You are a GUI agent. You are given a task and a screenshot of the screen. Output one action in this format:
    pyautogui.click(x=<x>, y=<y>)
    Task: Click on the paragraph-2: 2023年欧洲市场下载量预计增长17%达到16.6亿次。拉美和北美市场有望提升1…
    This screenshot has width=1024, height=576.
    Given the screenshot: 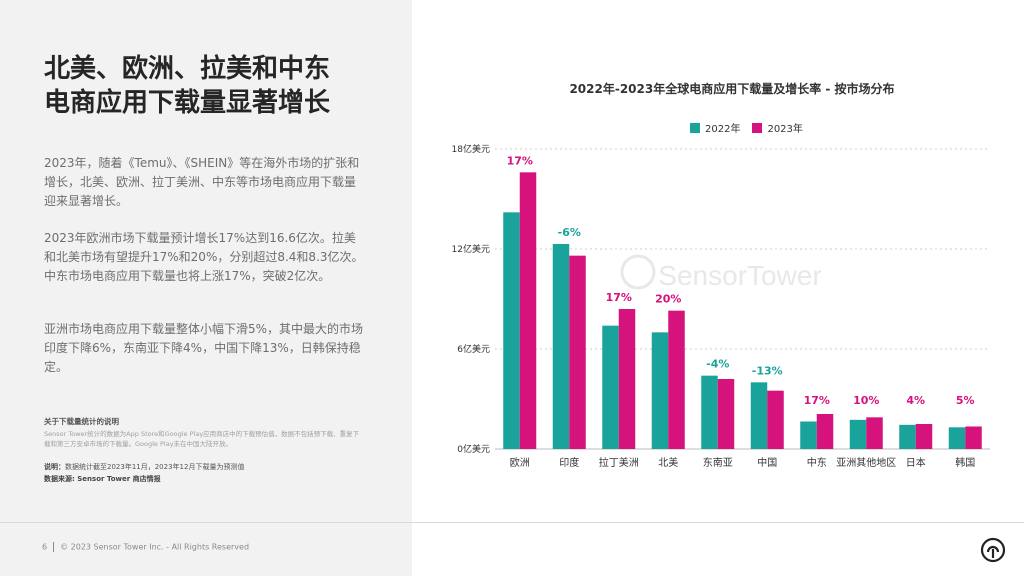 What is the action you would take?
    pyautogui.click(x=204, y=257)
    